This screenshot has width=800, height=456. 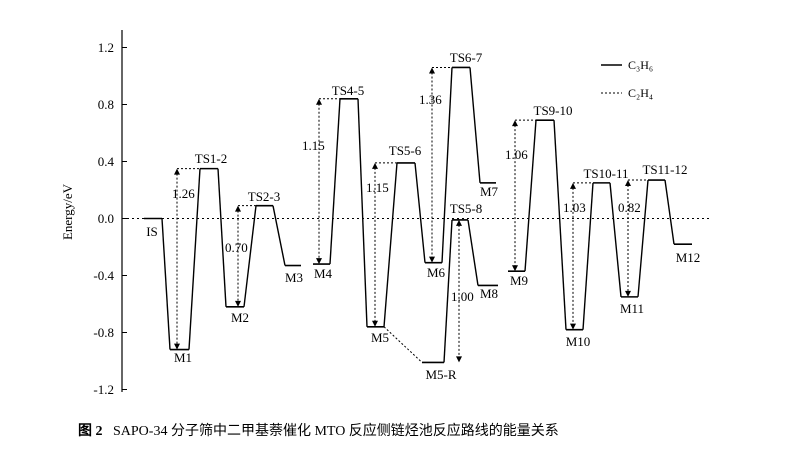 I want to click on state-label-is: IS, so click(x=152, y=231).